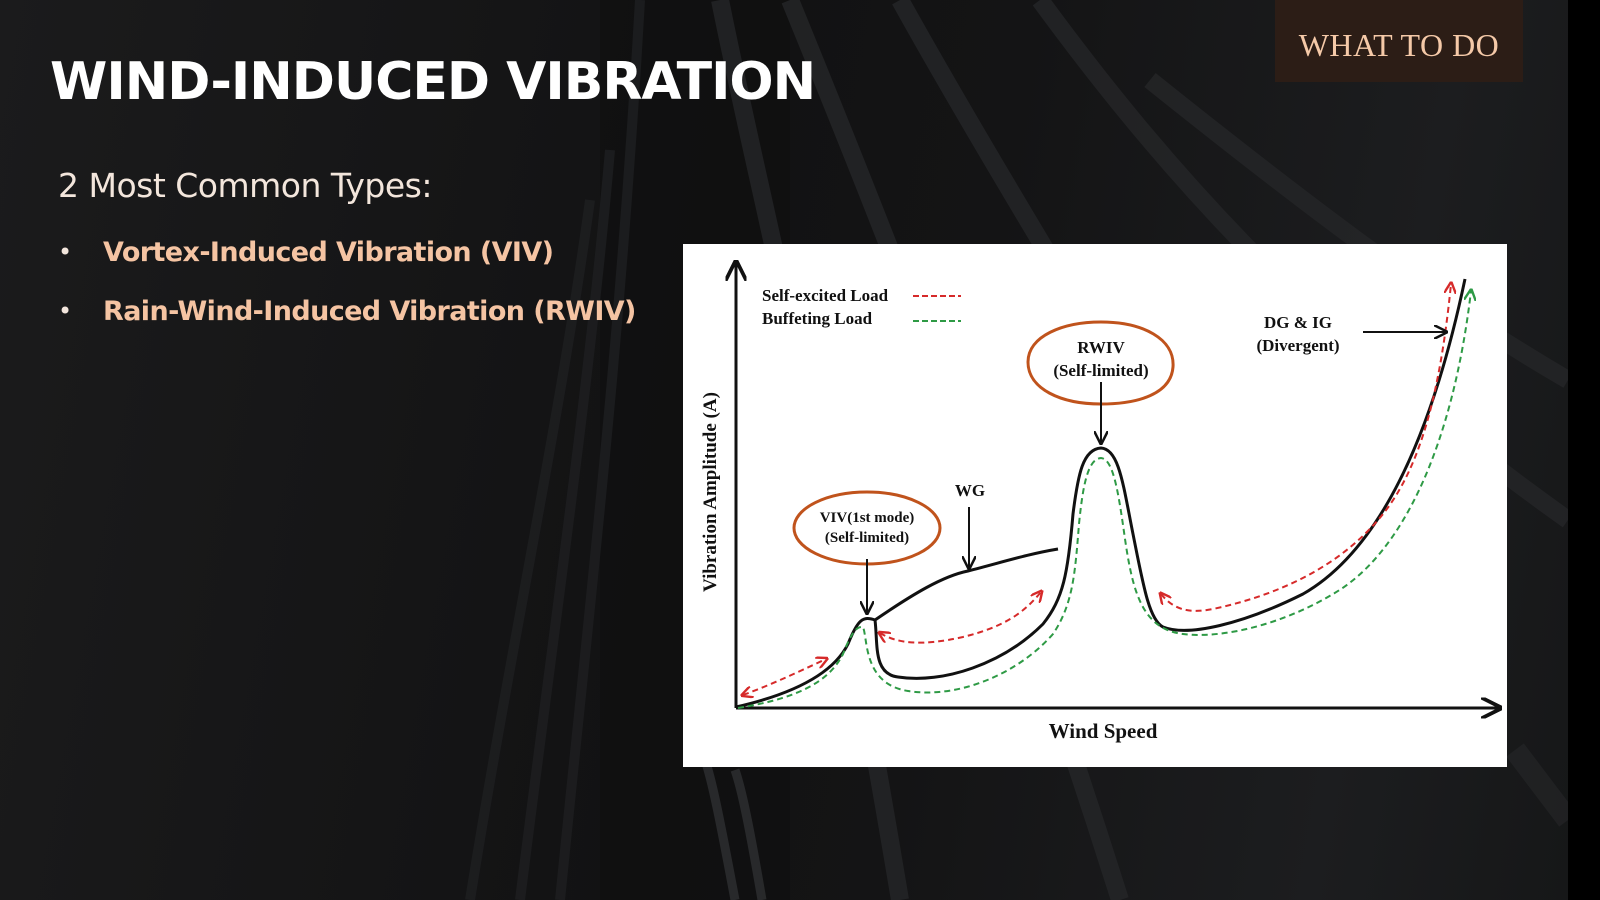  I want to click on subtitle: 2 Most Common Types:, so click(245, 185).